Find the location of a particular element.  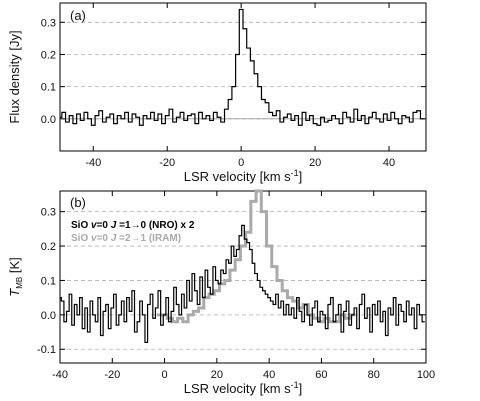

x-tick-label: 100 is located at coordinates (426, 375).